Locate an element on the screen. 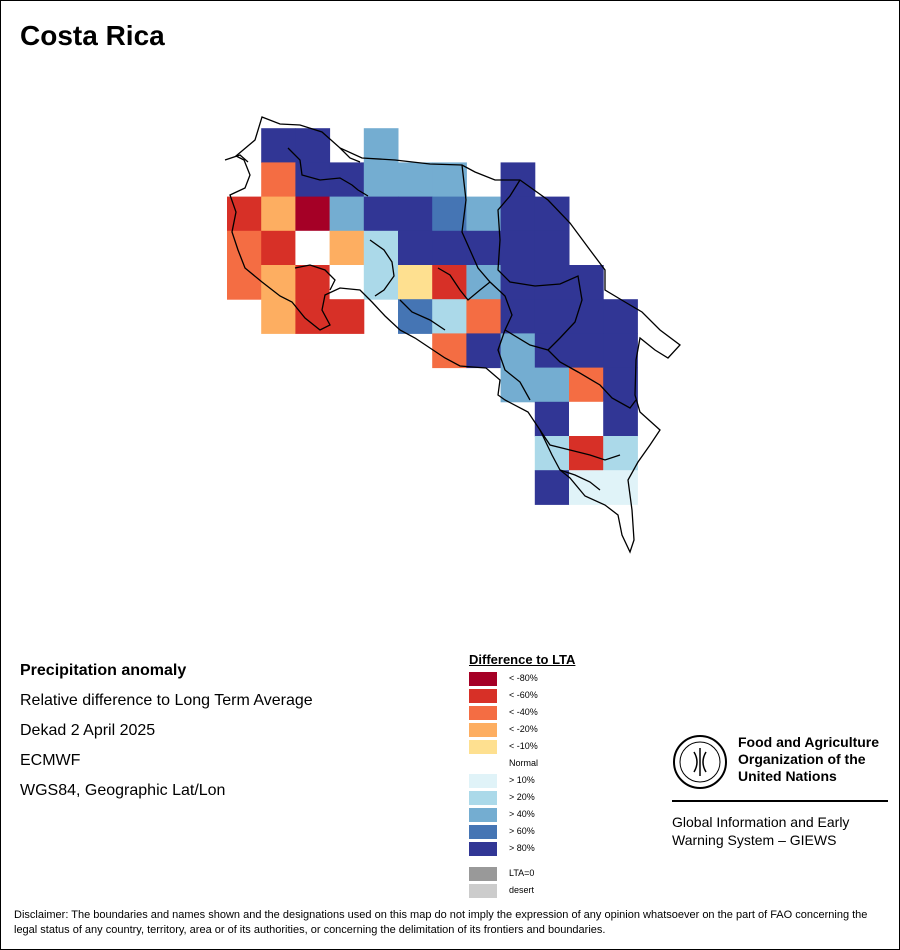 The width and height of the screenshot is (900, 950). legend-label: < -40% is located at coordinates (523, 712).